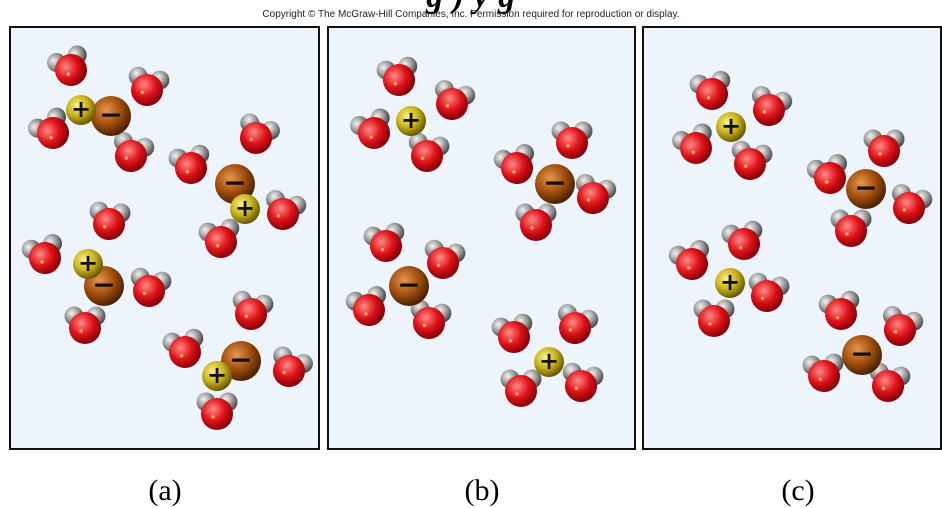 The width and height of the screenshot is (942, 508). Describe the element at coordinates (482, 490) in the screenshot. I see `panel-b-label: (b)` at that location.